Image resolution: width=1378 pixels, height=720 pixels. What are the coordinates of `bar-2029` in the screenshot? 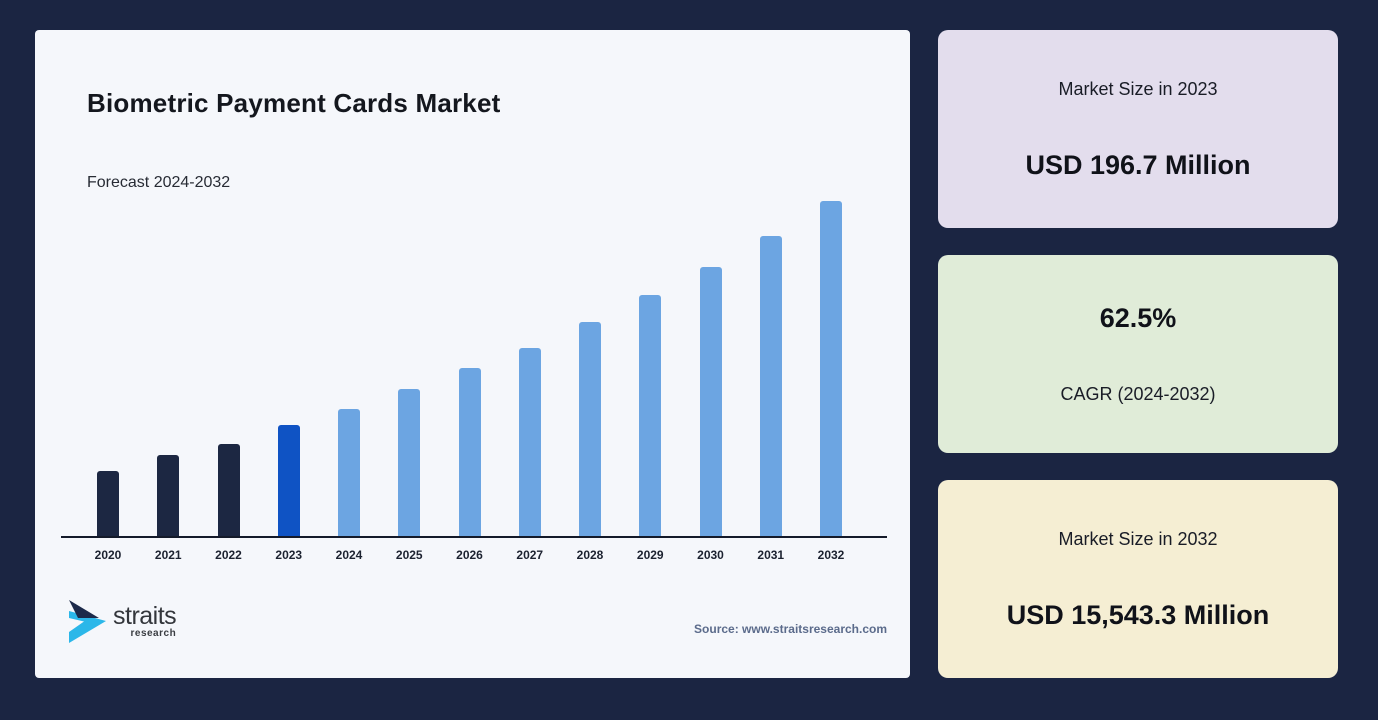 It's located at (650, 415).